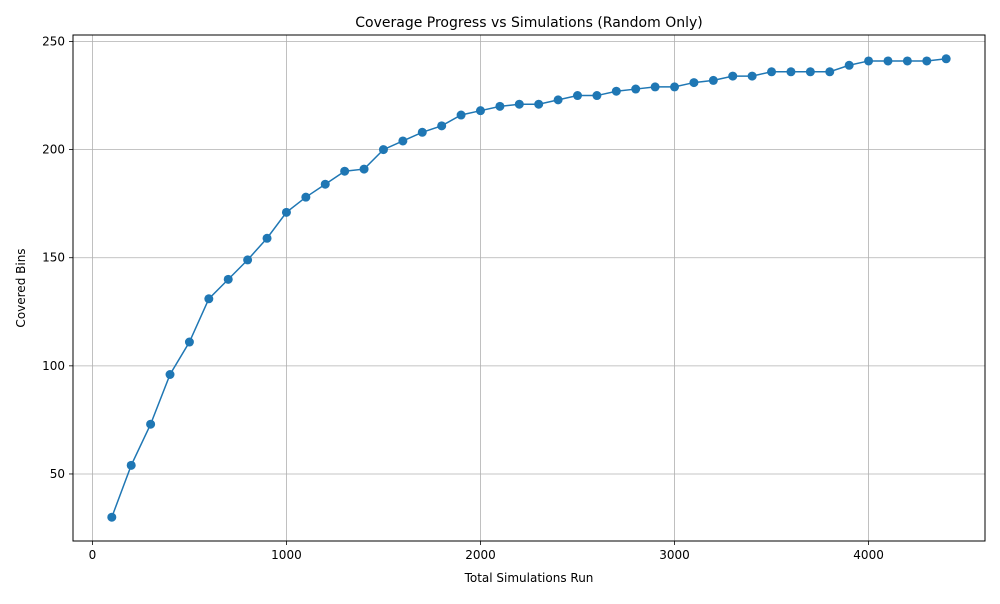  I want to click on x-tick-label: 0, so click(93, 555).